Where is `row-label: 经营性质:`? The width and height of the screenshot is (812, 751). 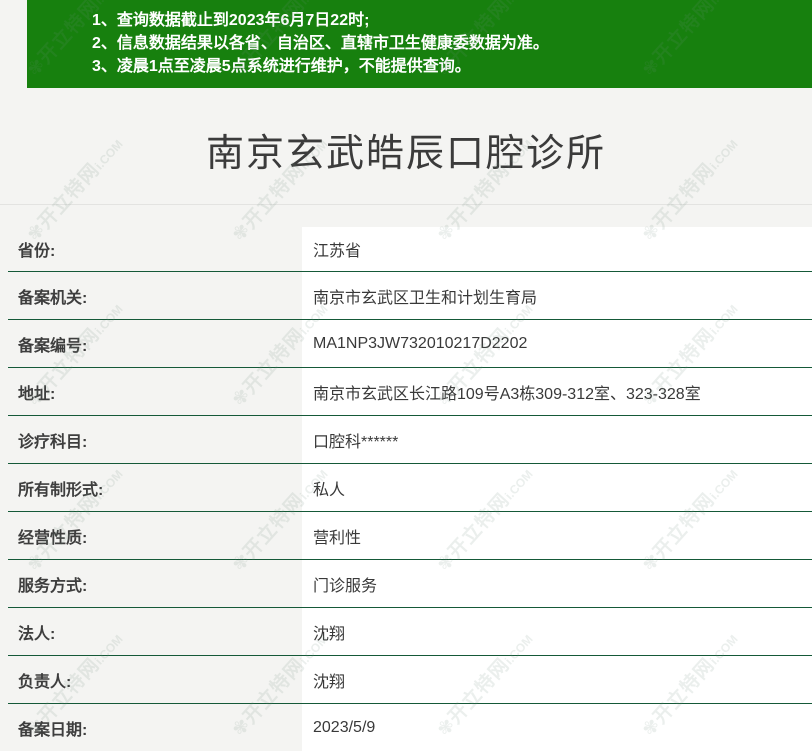 row-label: 经营性质: is located at coordinates (53, 538).